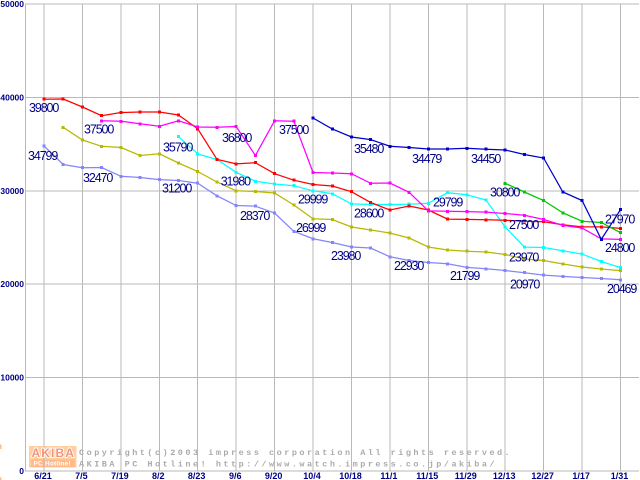 Image resolution: width=640 pixels, height=480 pixels. Describe the element at coordinates (12, 284) in the screenshot. I see `svg-text: 20000` at that location.